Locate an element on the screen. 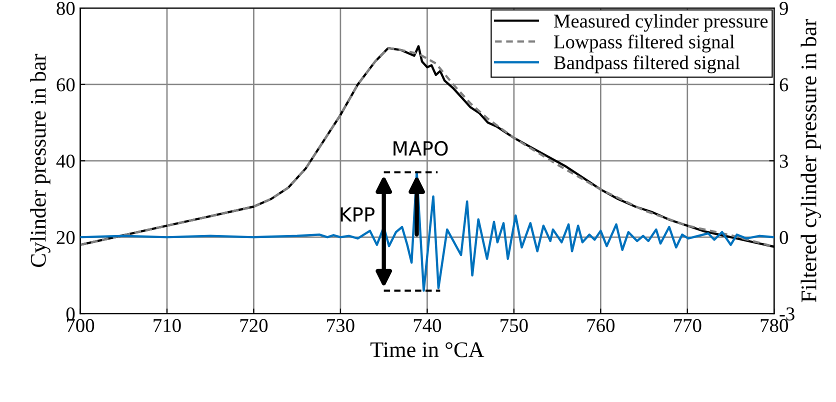 This screenshot has width=836, height=402. y-tick-label: 80 is located at coordinates (65, 8).